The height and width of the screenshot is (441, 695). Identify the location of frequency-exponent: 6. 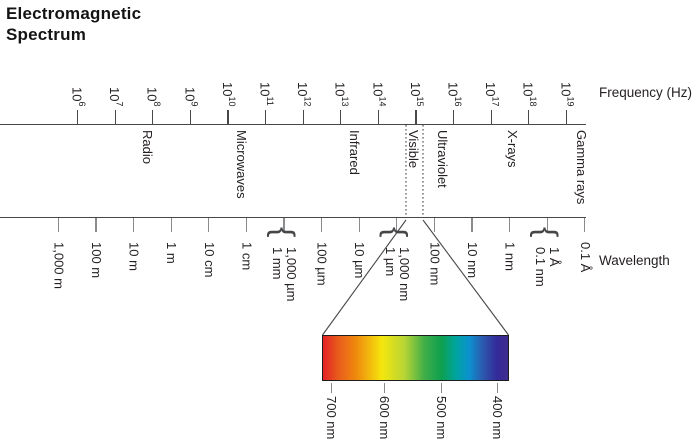
(81, 103).